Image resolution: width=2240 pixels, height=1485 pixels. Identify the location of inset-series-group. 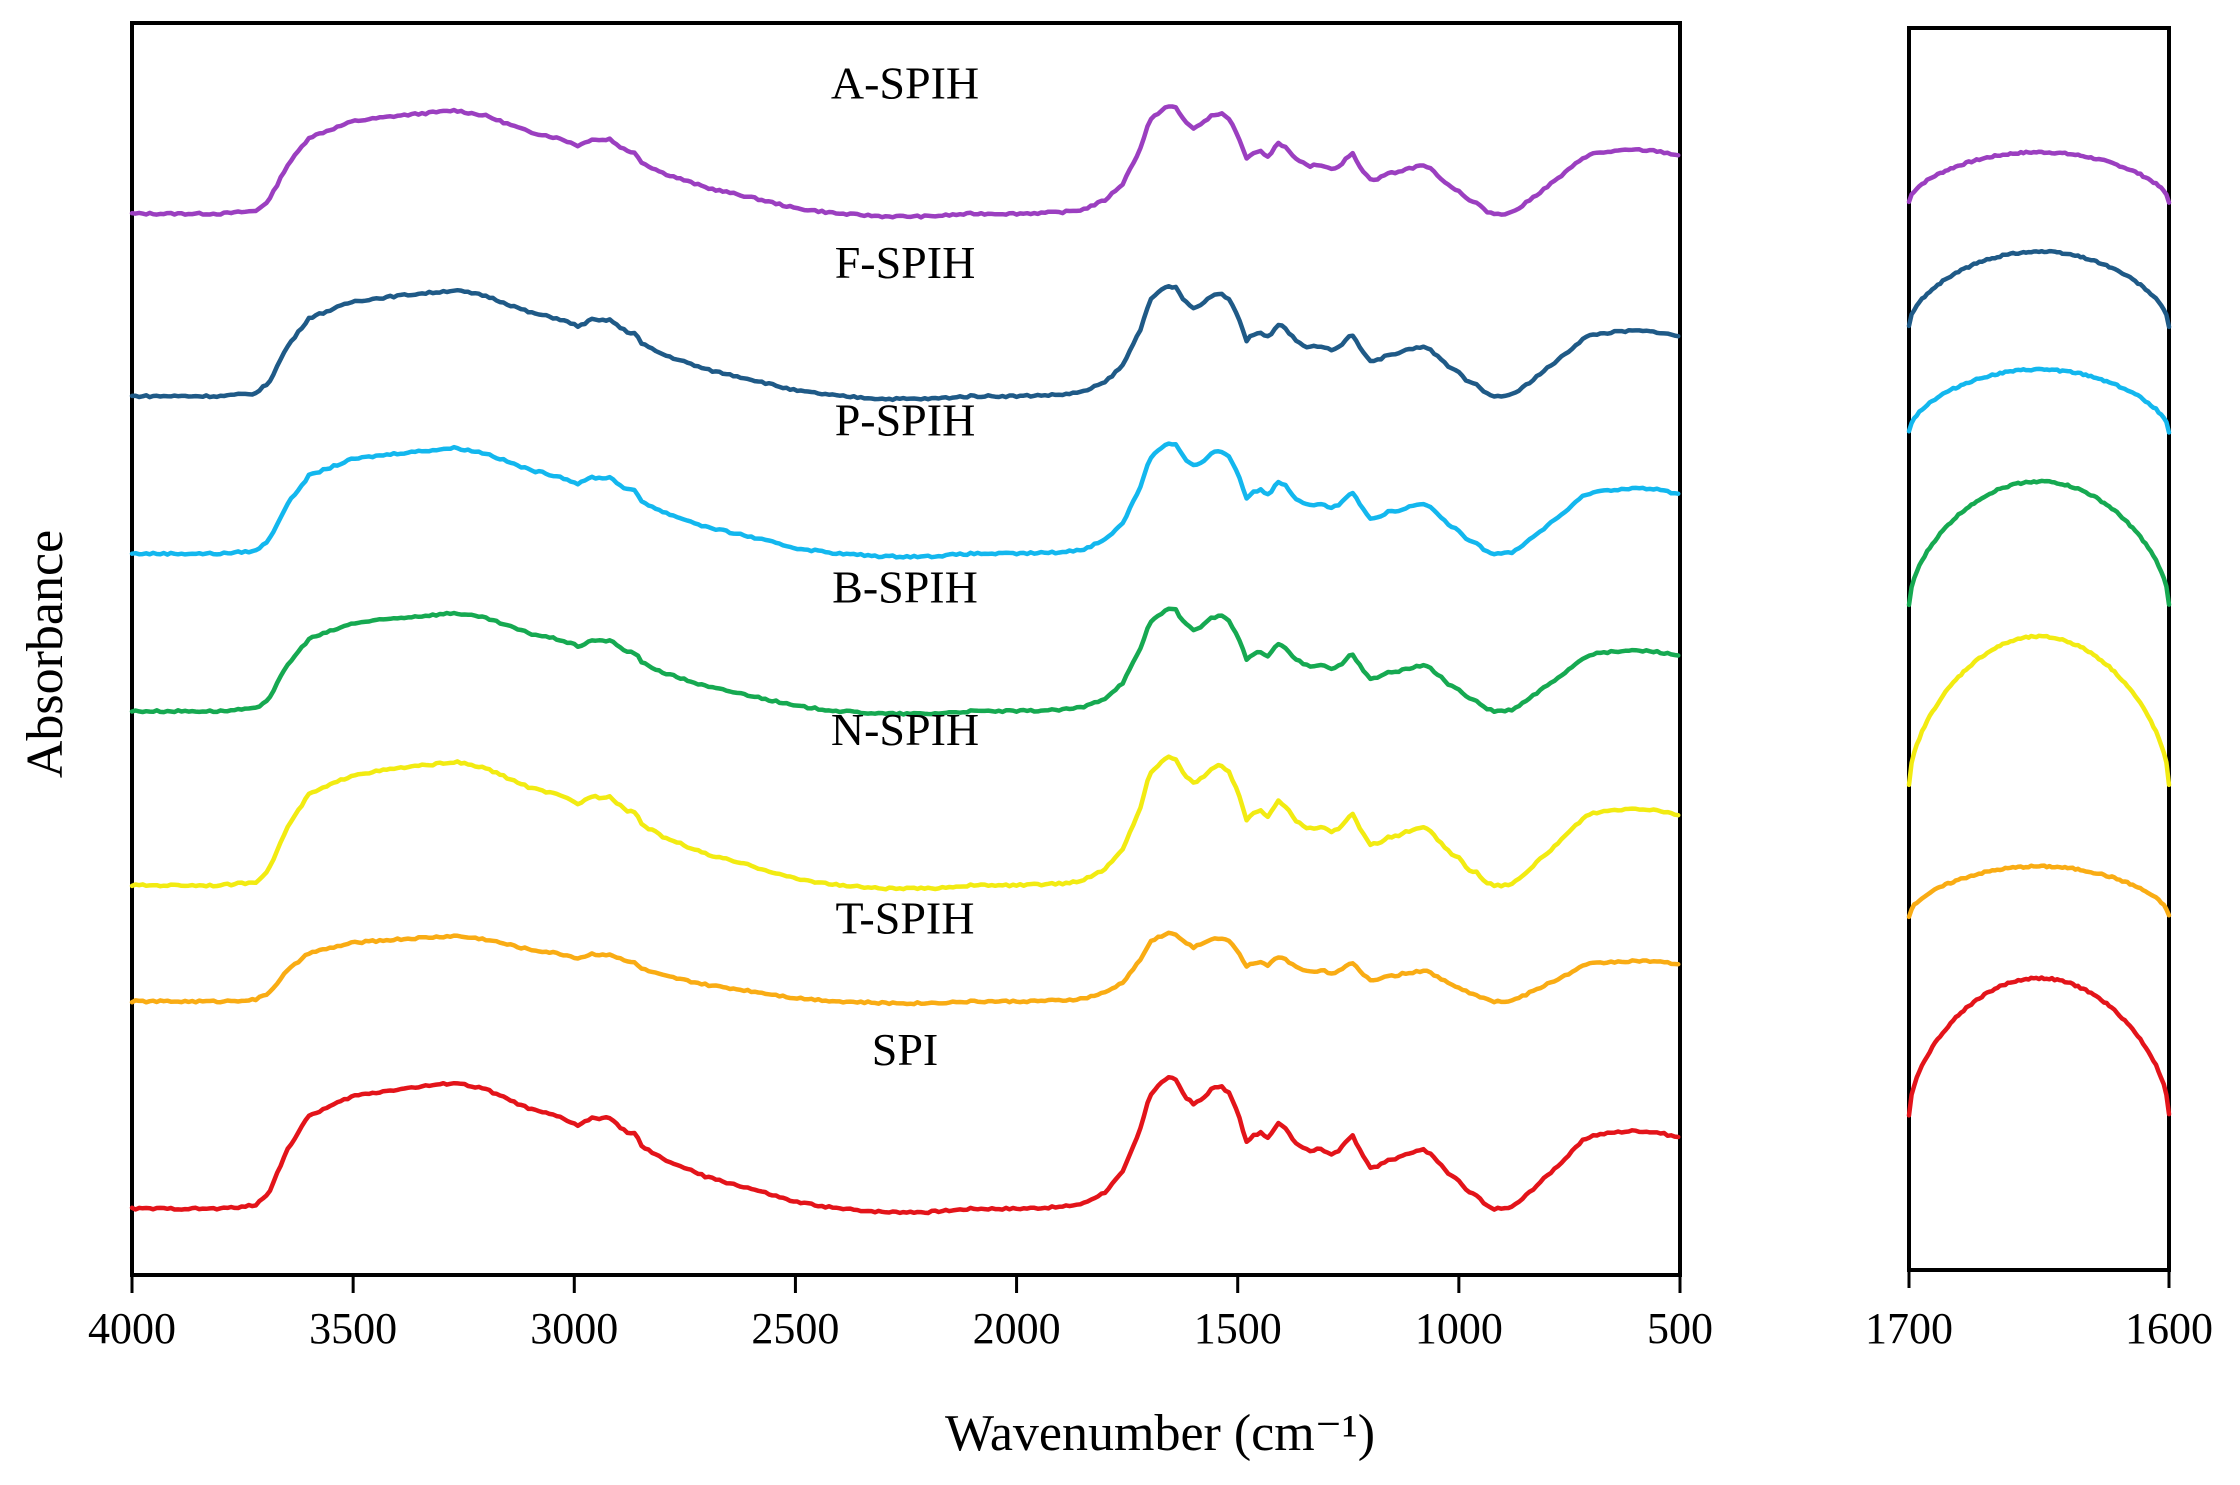
(2039, 633).